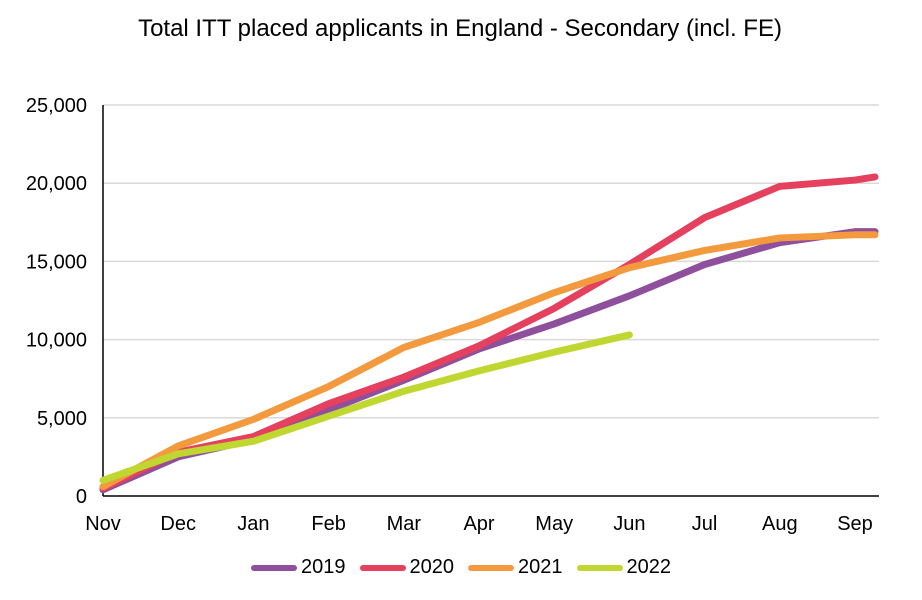  What do you see at coordinates (515, 567) in the screenshot?
I see `legend-item-2021: 2021` at bounding box center [515, 567].